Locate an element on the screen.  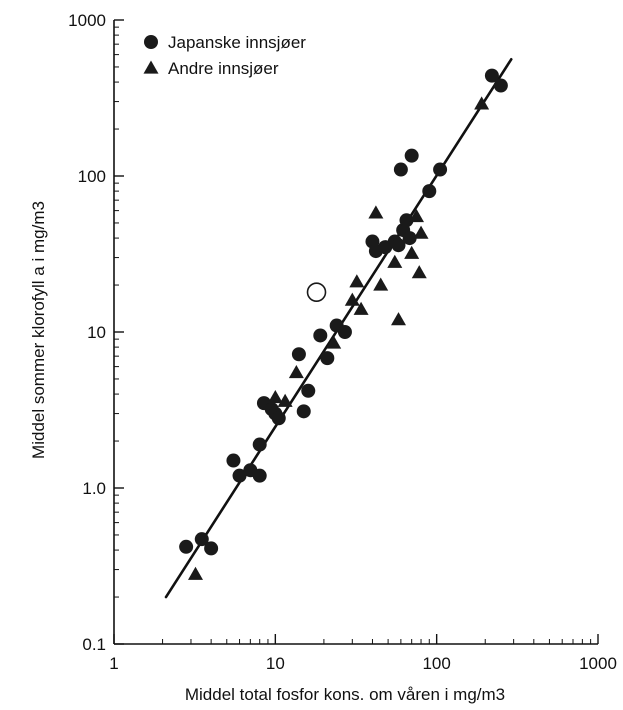
y-tick-label: 10 is located at coordinates (96, 332).